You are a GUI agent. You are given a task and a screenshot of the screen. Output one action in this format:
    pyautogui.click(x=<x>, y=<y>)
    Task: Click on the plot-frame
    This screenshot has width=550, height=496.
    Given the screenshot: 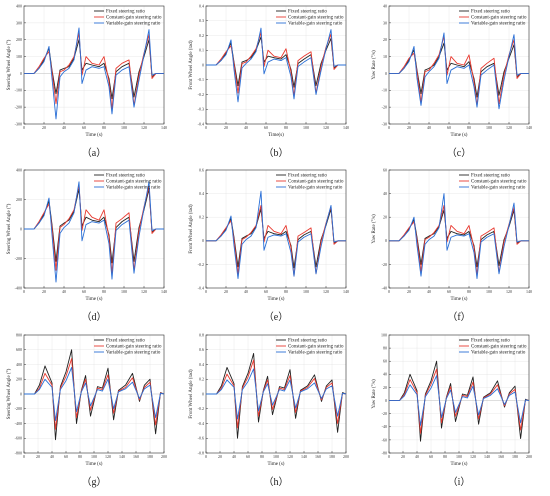 What is the action you would take?
    pyautogui.click(x=94, y=65)
    